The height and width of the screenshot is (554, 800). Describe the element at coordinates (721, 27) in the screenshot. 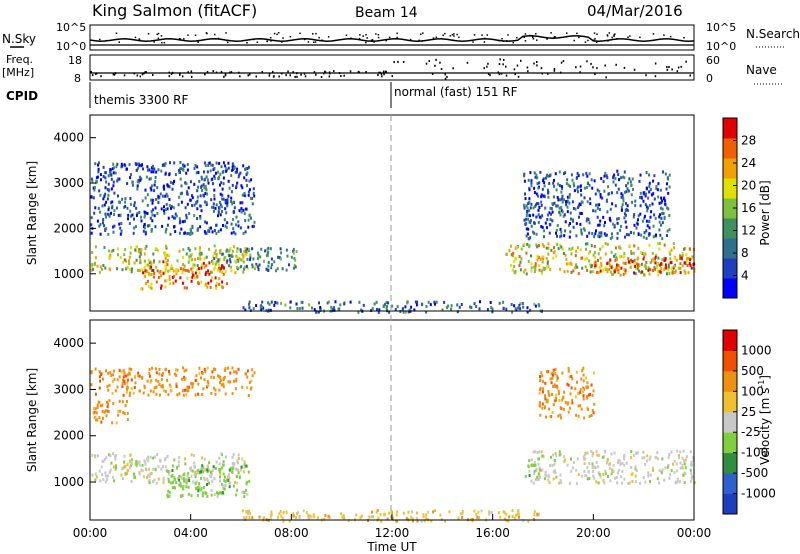

I see `nsearch-axis-top: 10^5` at that location.